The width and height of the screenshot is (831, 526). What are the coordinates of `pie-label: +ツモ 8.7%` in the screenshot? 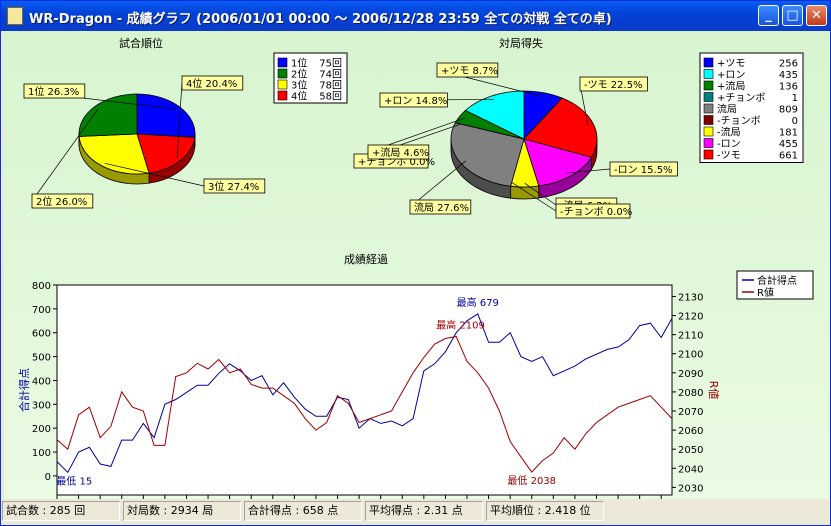 It's located at (469, 71).